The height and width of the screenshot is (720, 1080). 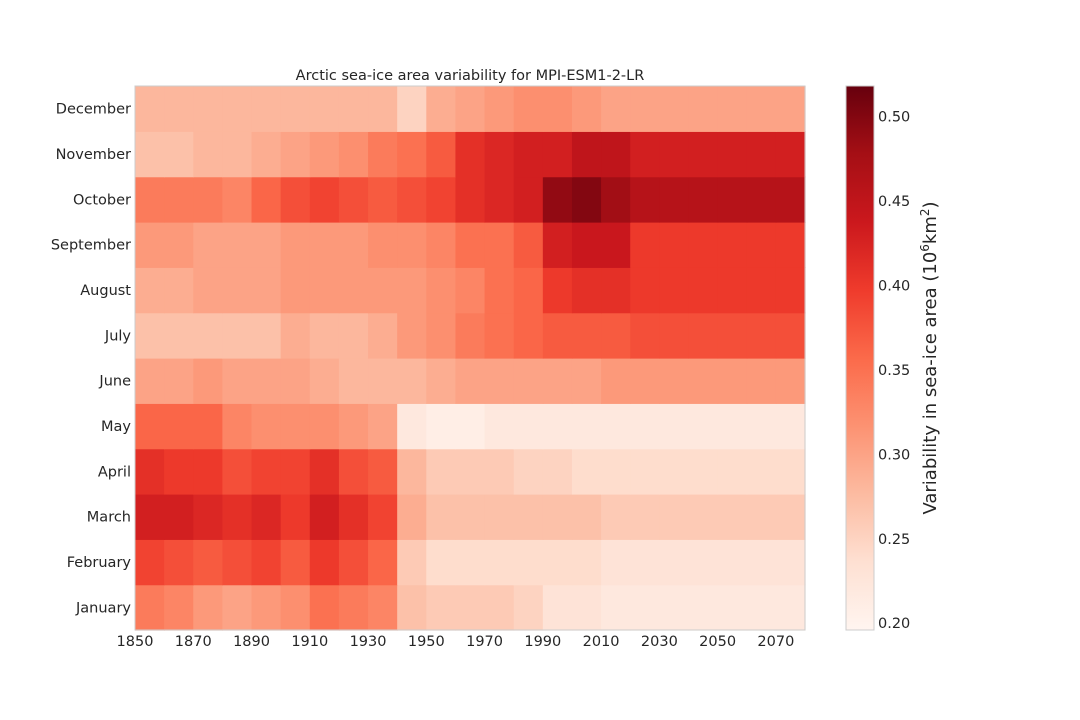 What do you see at coordinates (368, 642) in the screenshot?
I see `x-tick-label: 1930` at bounding box center [368, 642].